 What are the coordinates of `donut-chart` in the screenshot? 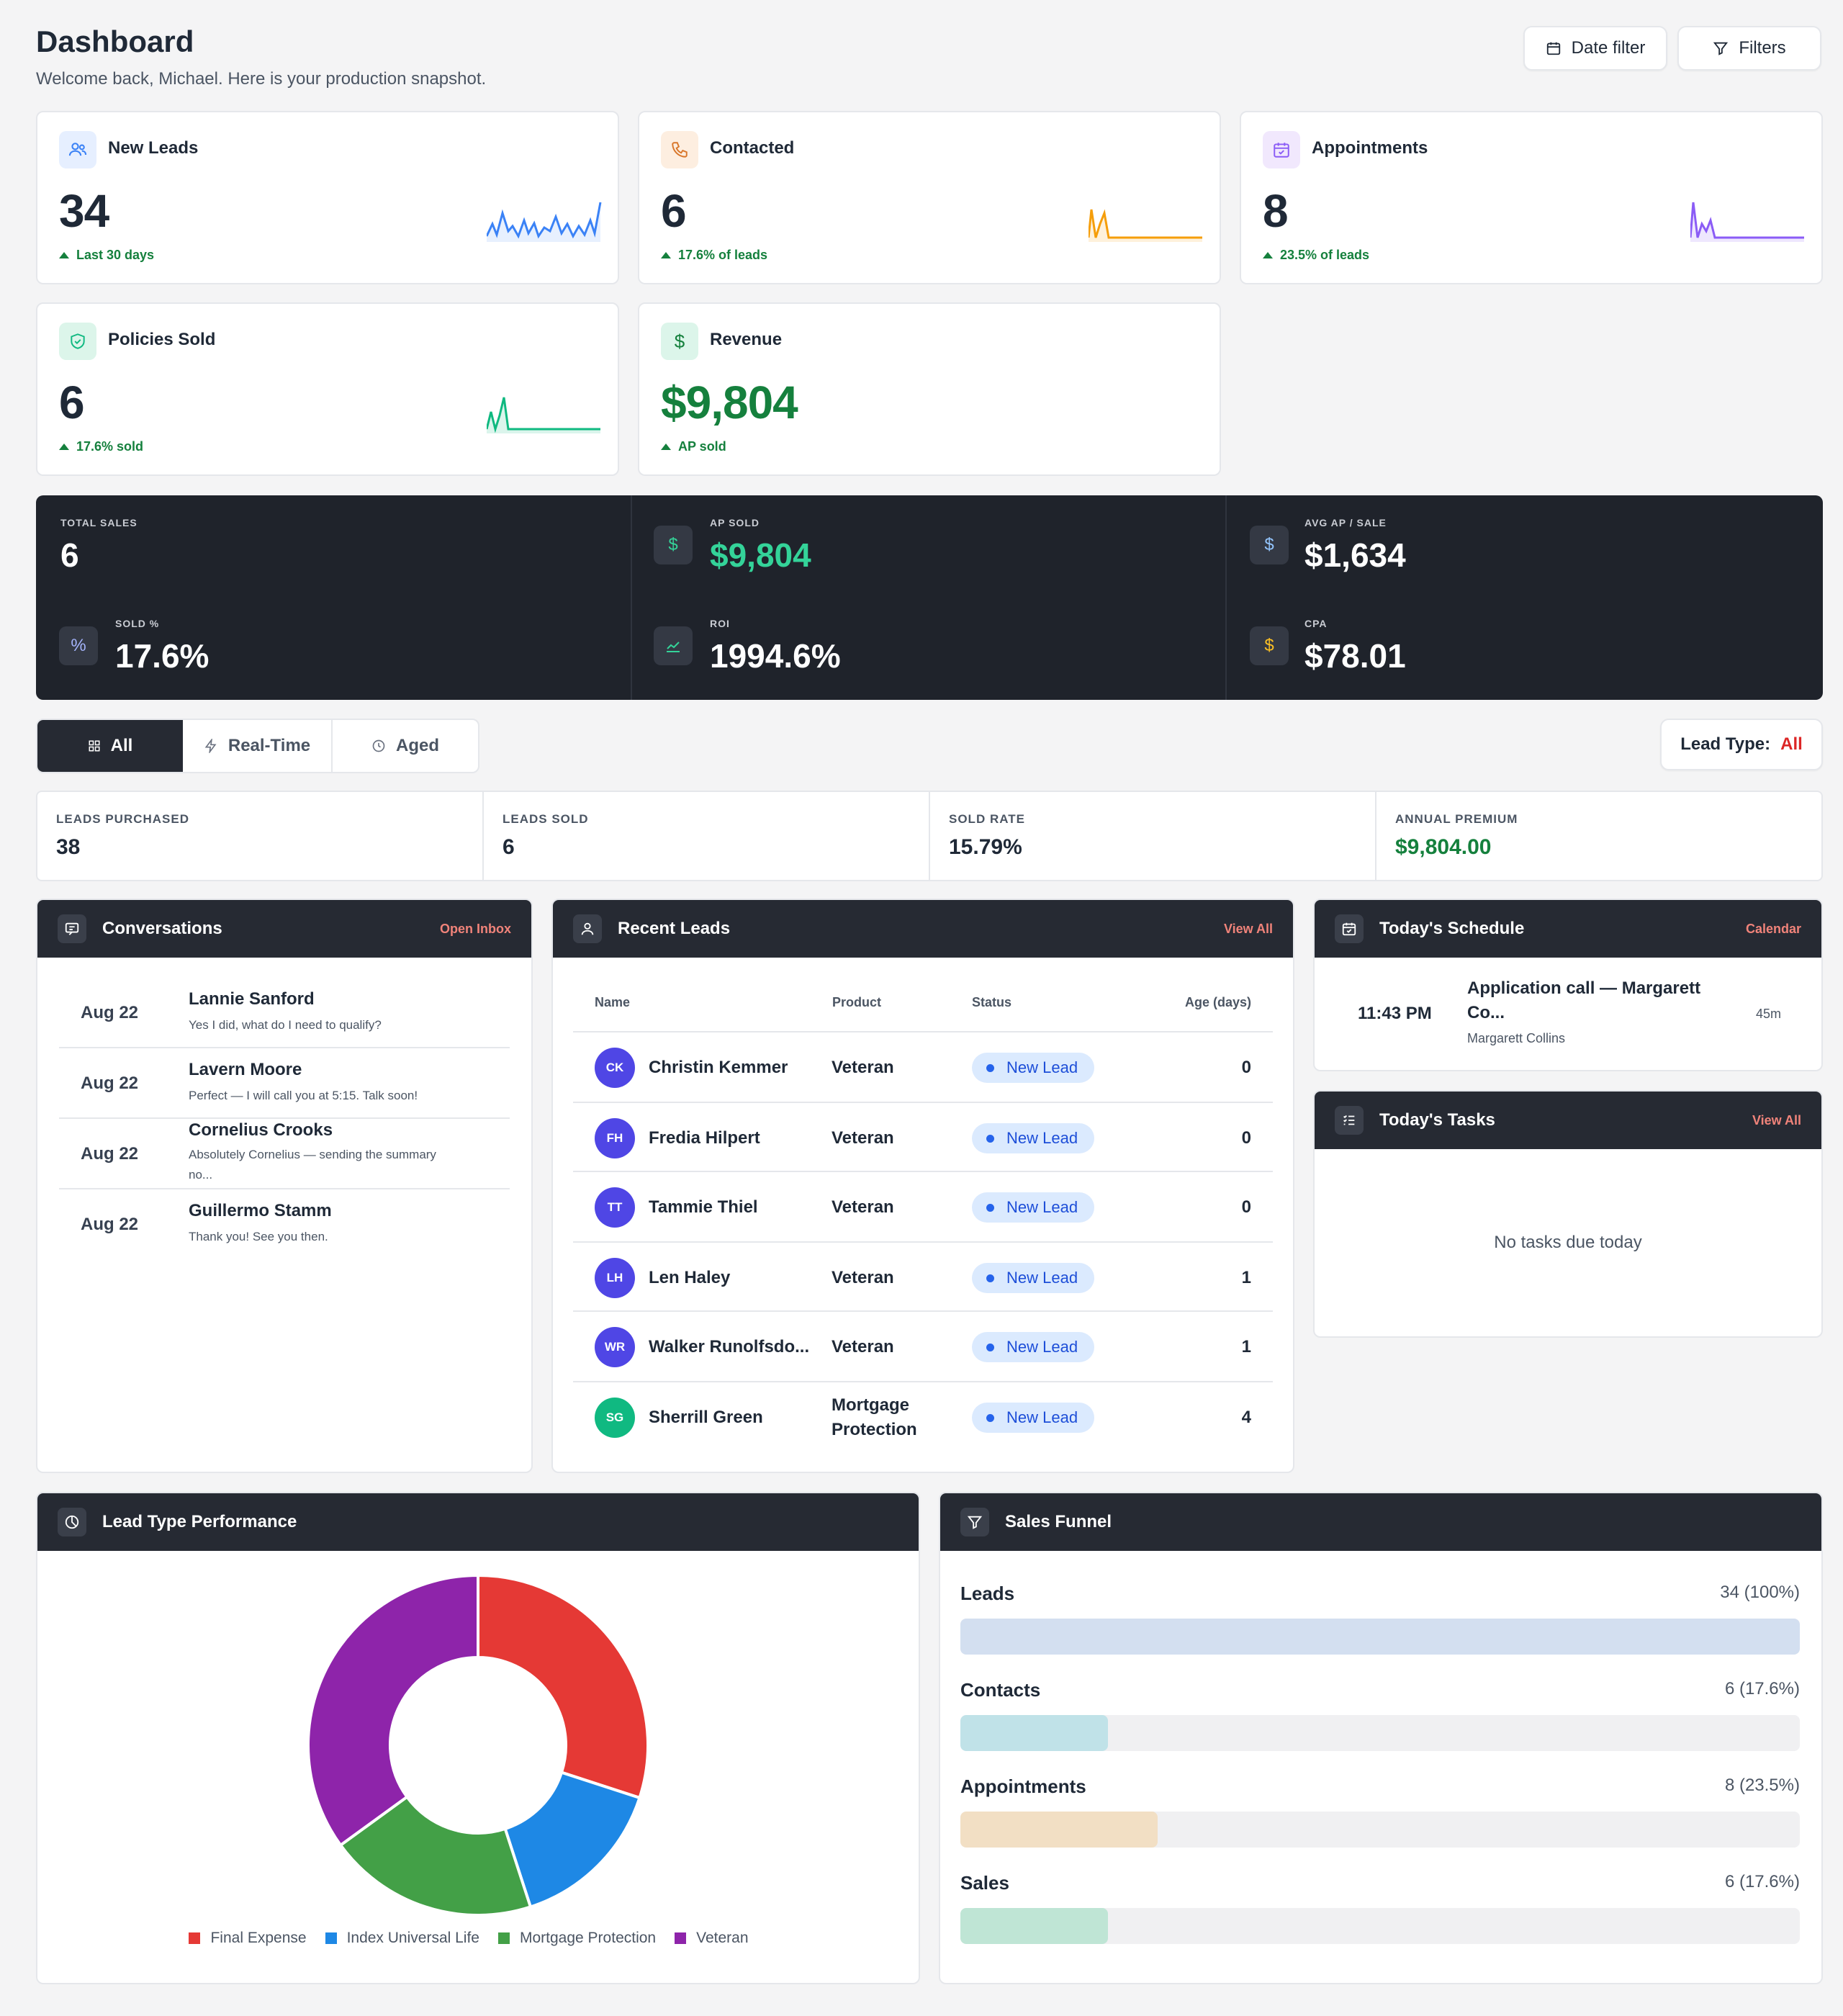 It's located at (478, 1745).